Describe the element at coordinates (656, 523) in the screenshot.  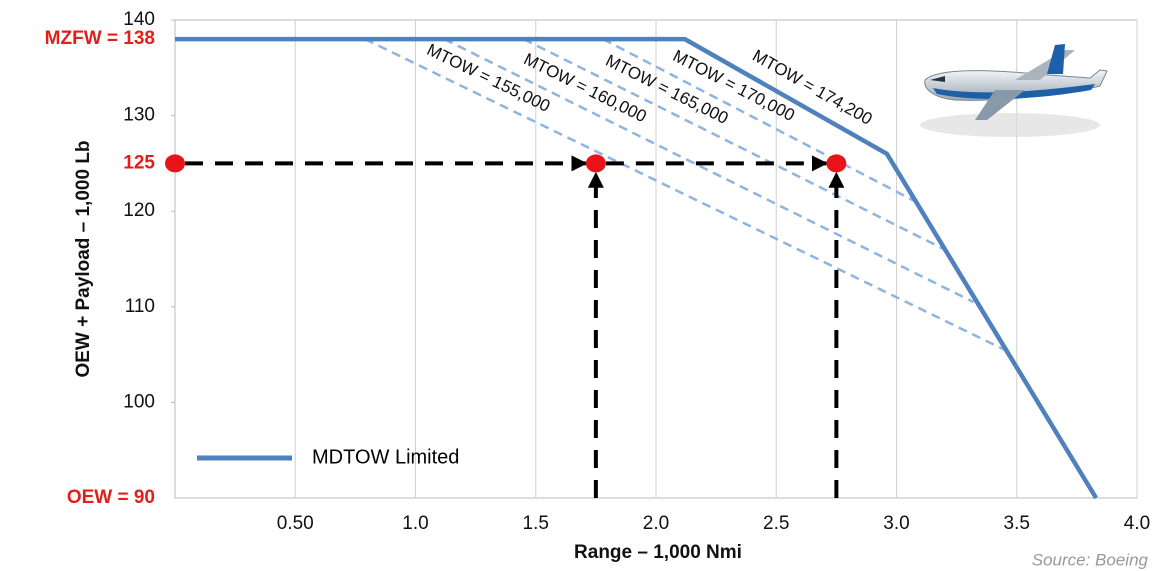
I see `x-tick-label: 2.0` at that location.